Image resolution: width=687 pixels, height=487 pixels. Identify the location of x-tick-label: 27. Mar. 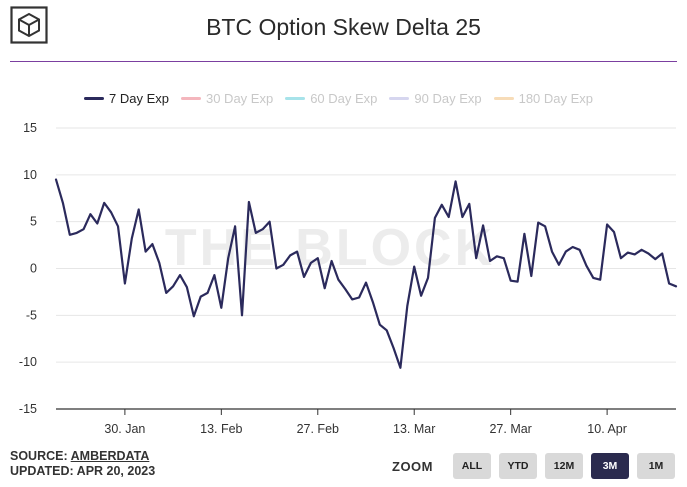
(510, 429).